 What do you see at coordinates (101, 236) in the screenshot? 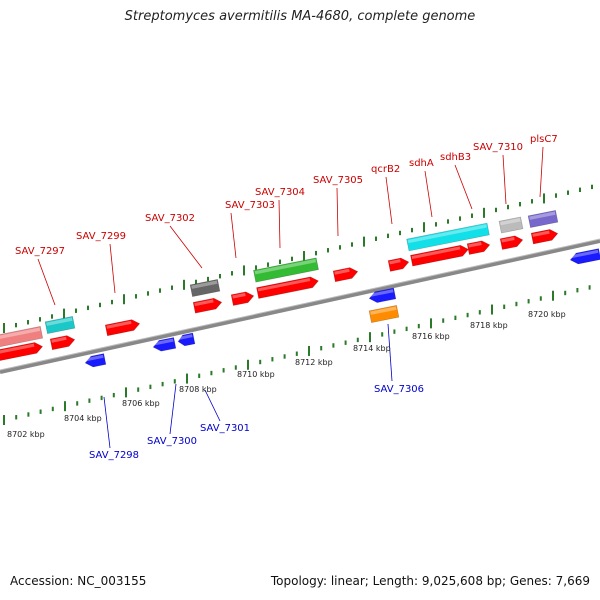
I see `gene-label-forward: SAV_7299` at bounding box center [101, 236].